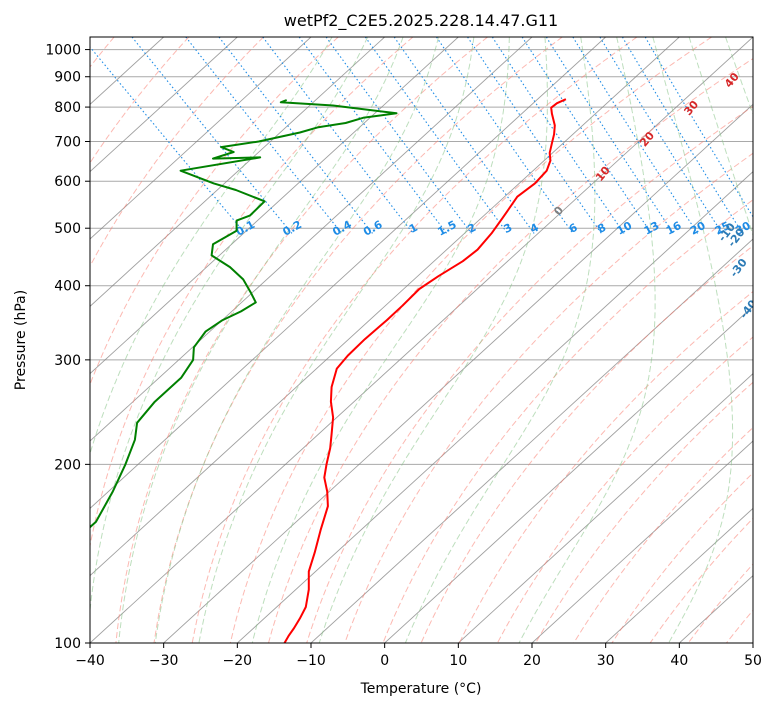 The width and height of the screenshot is (775, 708). I want to click on y-tick-label: 1000, so click(63, 51).